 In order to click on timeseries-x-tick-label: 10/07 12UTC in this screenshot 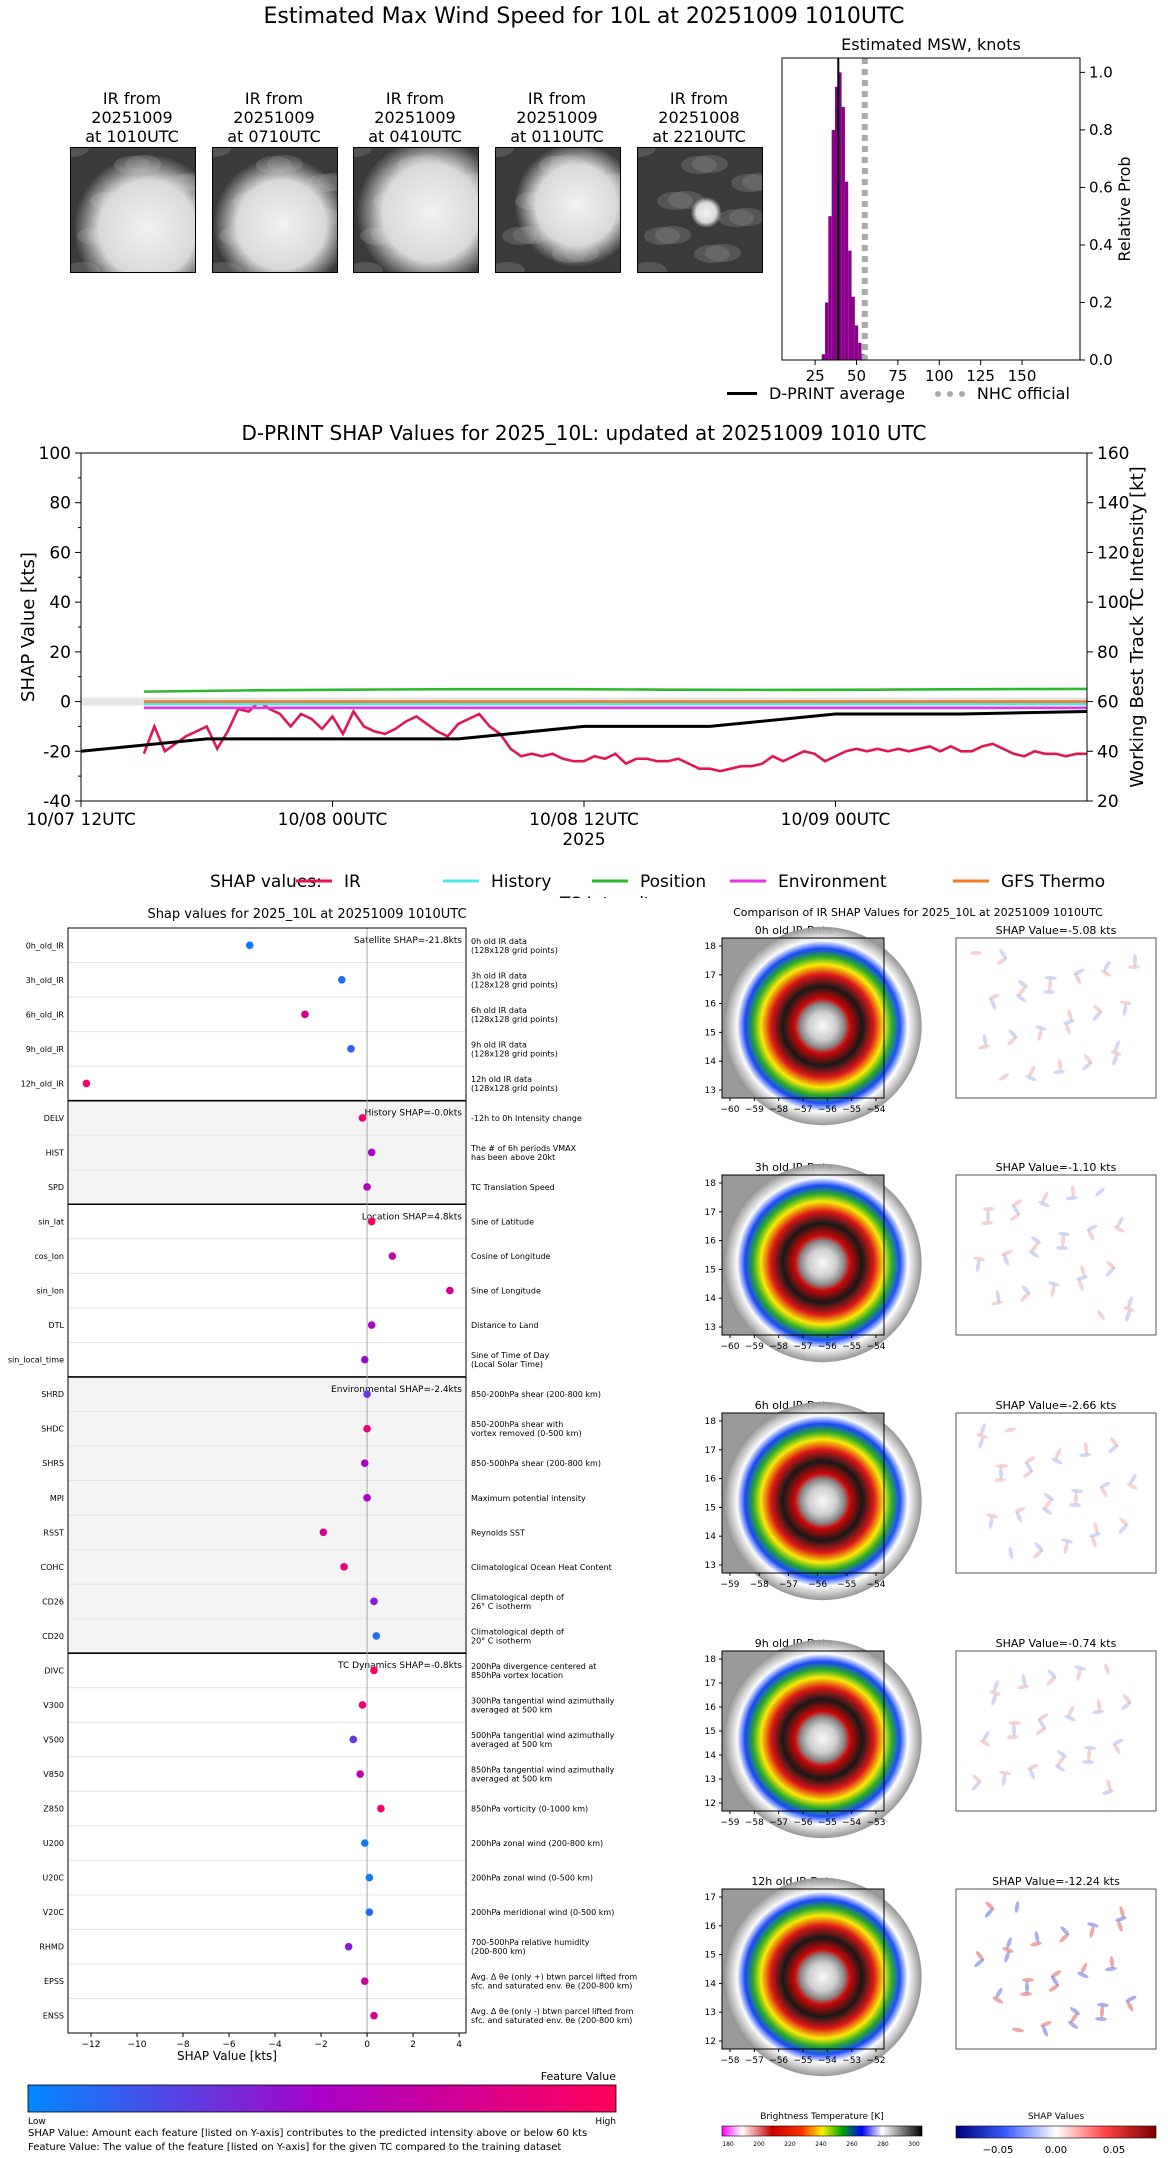, I will do `click(81, 820)`.